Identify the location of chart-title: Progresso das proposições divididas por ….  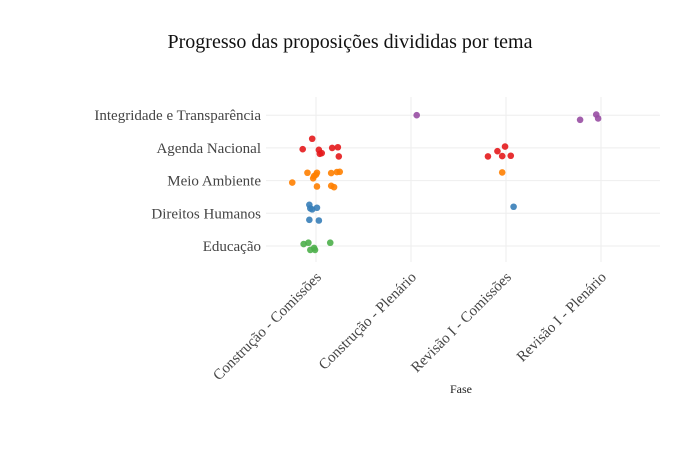
(350, 42).